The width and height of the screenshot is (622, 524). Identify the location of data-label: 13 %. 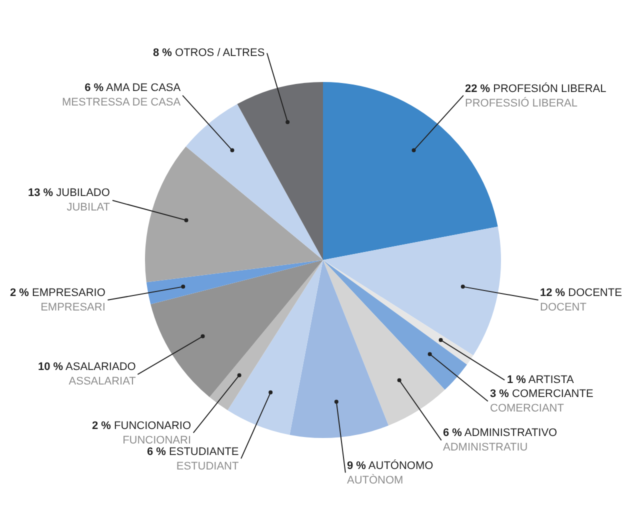
(41, 193).